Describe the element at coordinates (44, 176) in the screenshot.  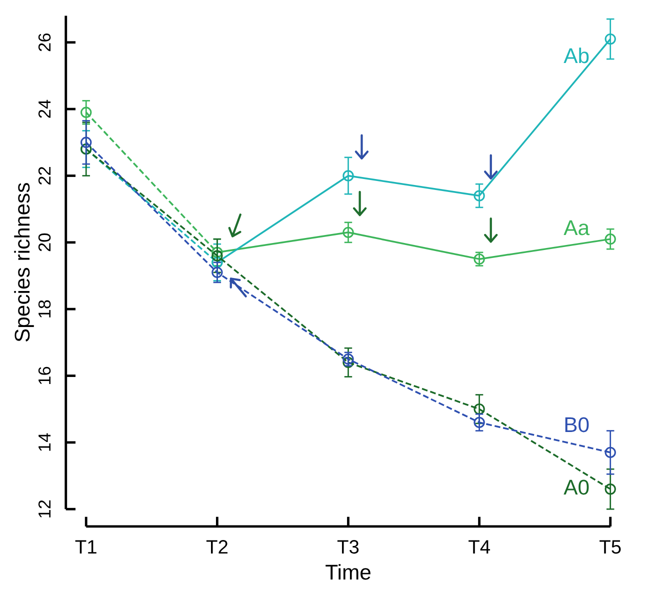
I see `y-tick-label: 22` at that location.